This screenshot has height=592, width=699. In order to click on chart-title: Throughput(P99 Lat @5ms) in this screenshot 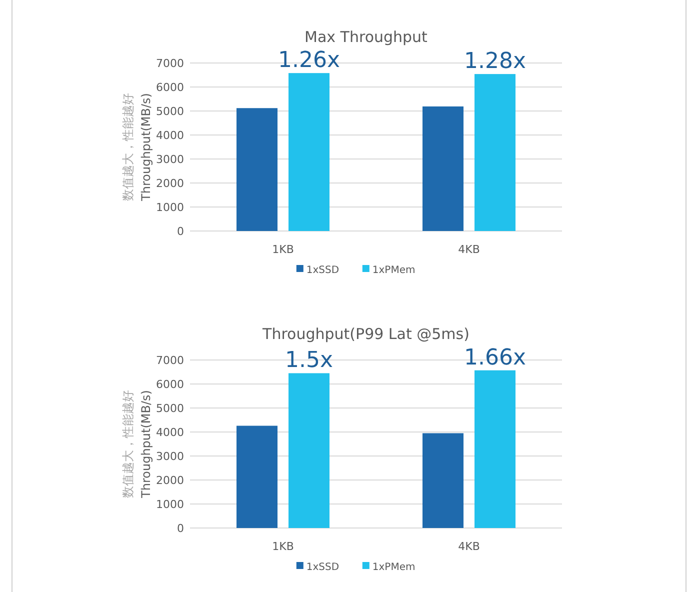, I will do `click(366, 334)`.